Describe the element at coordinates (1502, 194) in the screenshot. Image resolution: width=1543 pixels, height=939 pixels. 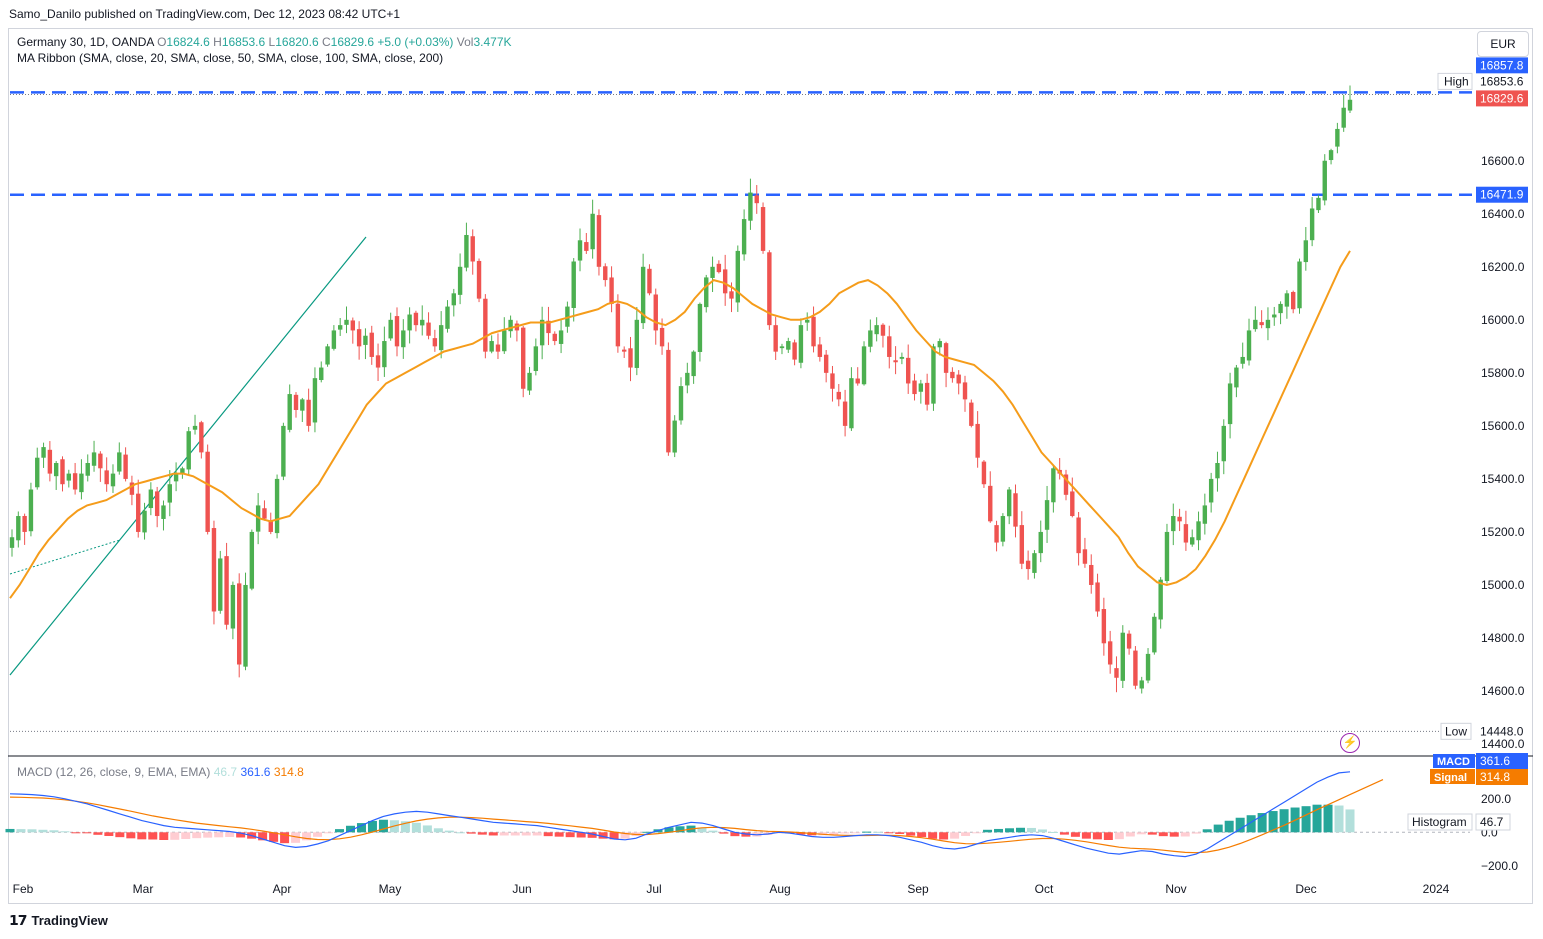
I see `level-mid-badge-bg` at that location.